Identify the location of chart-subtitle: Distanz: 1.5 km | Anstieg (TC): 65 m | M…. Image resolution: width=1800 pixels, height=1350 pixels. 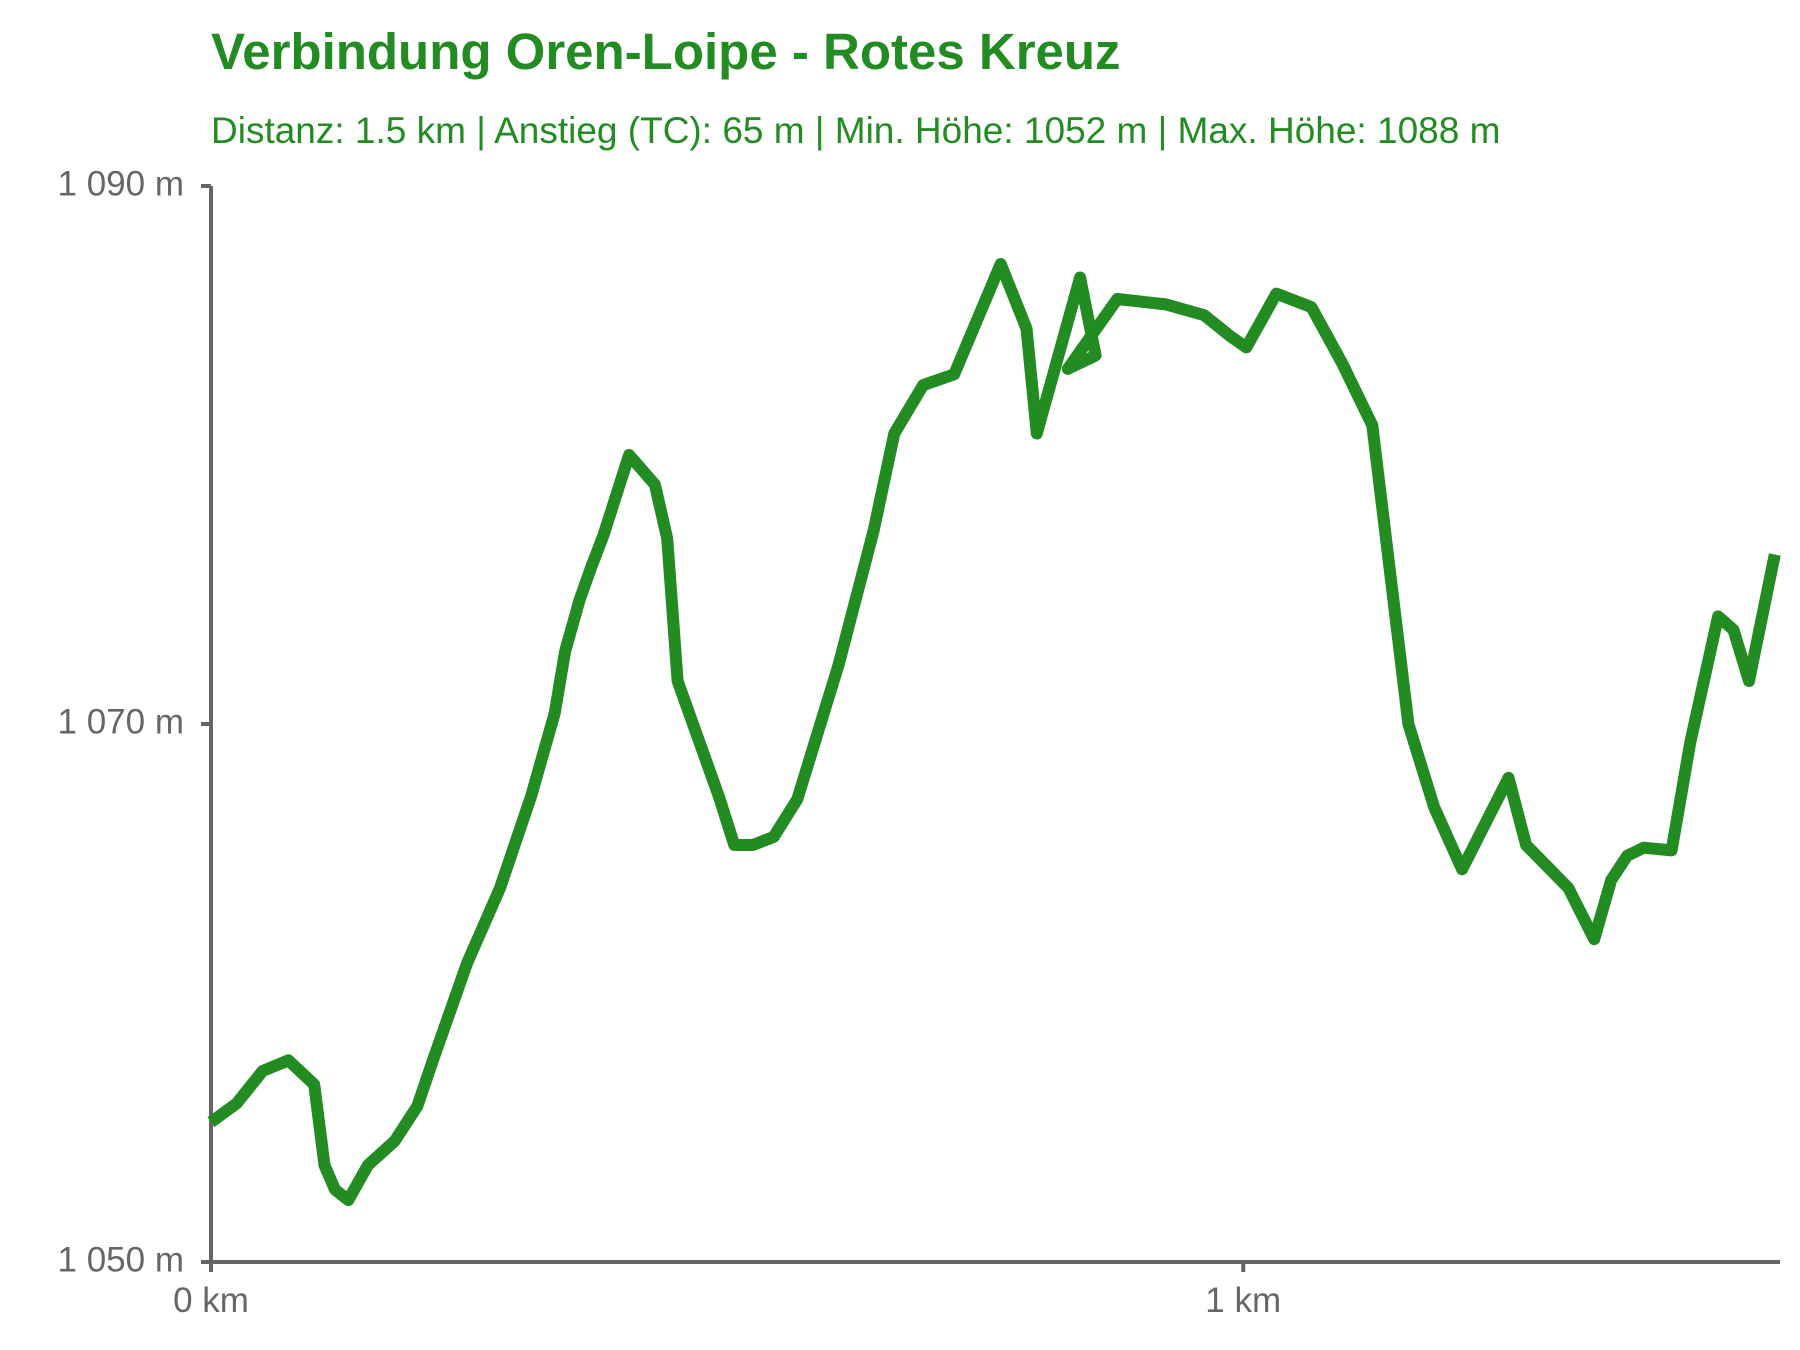
(856, 130).